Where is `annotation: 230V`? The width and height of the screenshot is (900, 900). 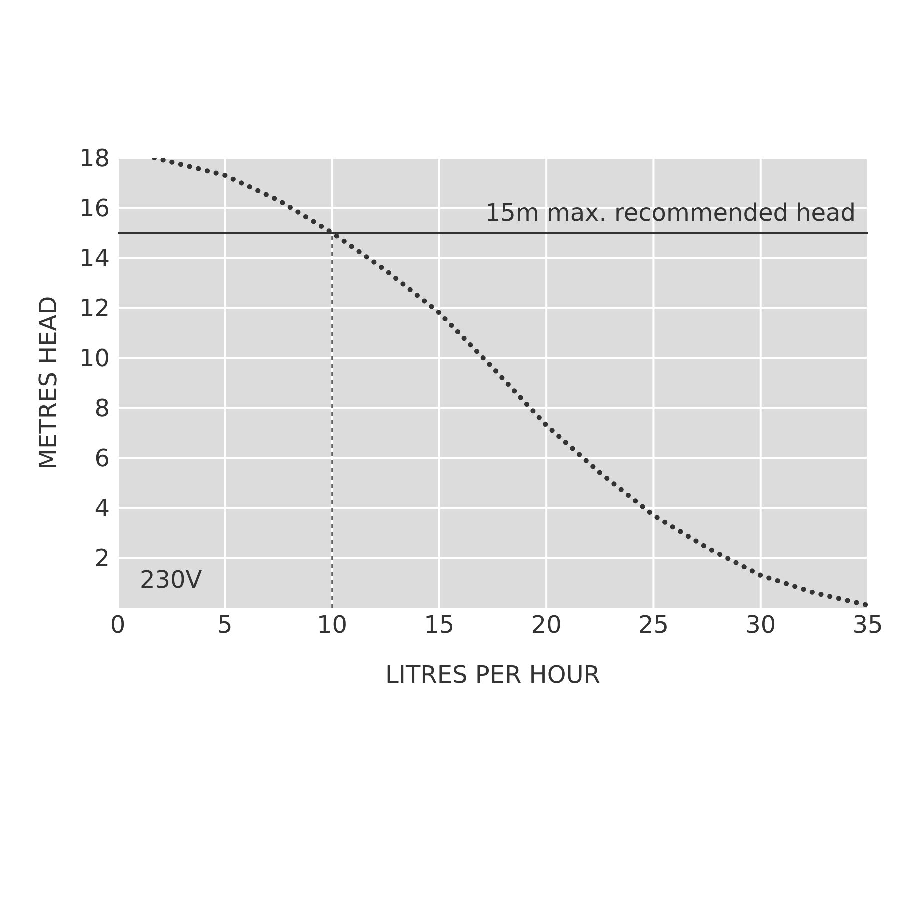
annotation: 230V is located at coordinates (171, 580).